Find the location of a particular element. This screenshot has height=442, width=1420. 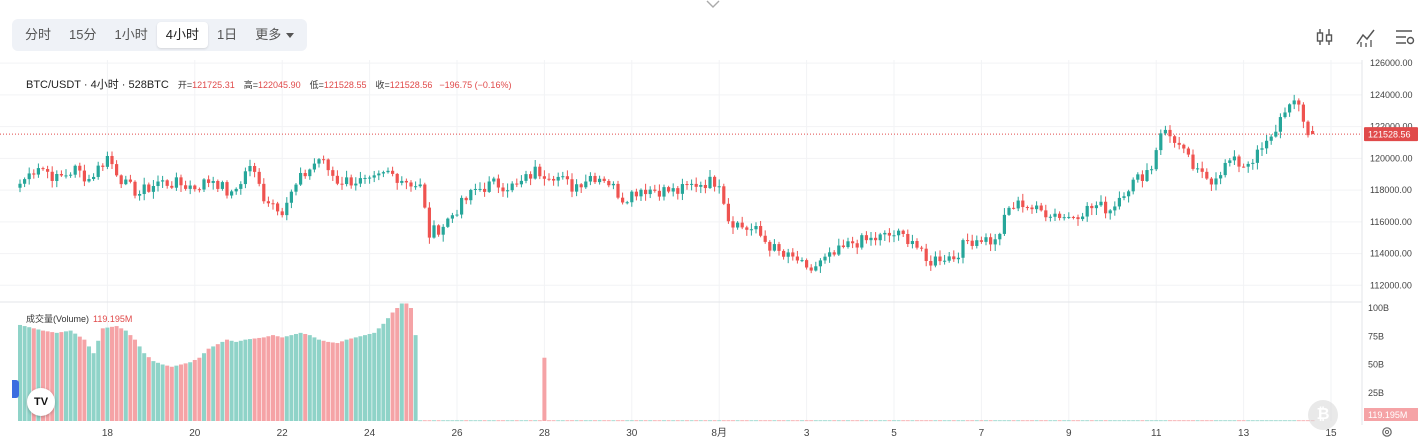

tab-label: 4小时 is located at coordinates (182, 34).